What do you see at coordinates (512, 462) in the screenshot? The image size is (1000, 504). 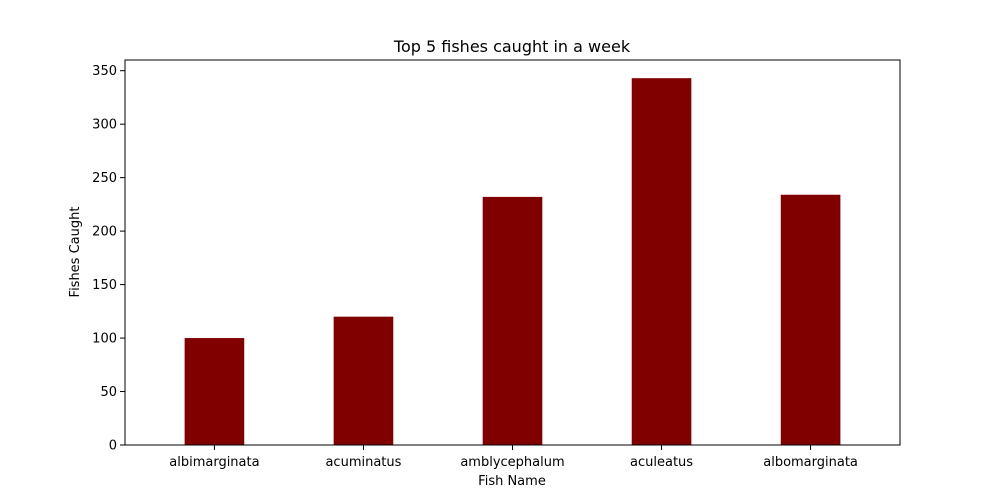 I see `x-tick-label: amblycephalum` at bounding box center [512, 462].